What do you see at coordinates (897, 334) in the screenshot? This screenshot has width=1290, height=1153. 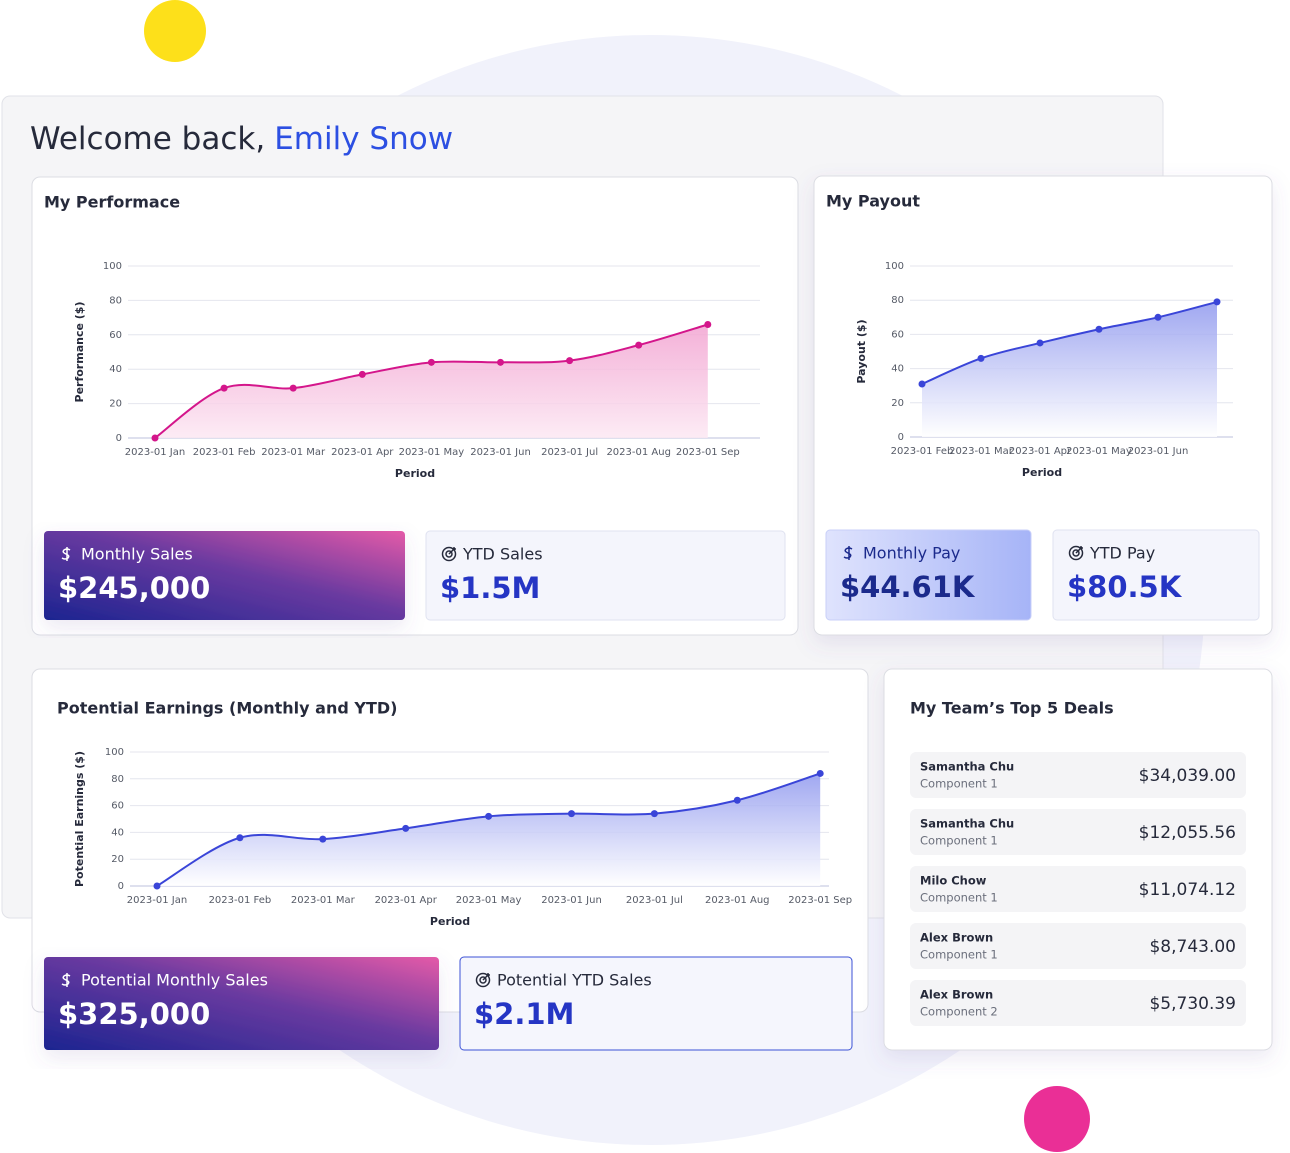 I see `y-tick-label: 60` at bounding box center [897, 334].